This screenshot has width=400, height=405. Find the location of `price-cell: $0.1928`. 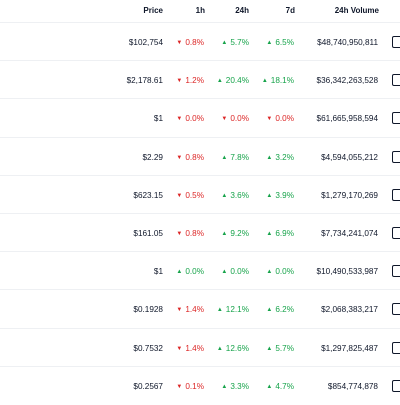

price-cell: $0.1928 is located at coordinates (148, 309).